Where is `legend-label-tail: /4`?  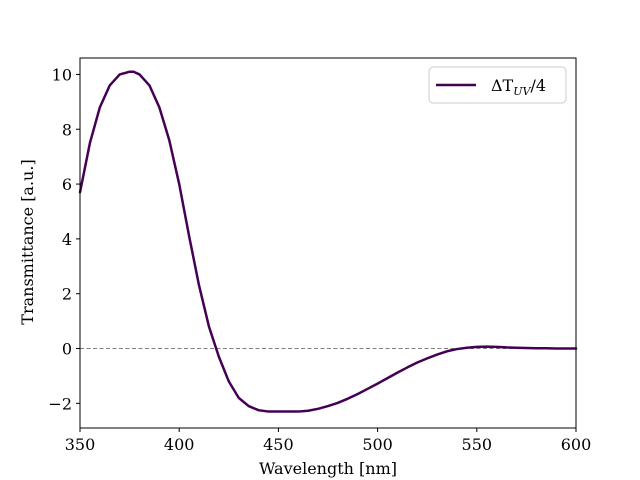
legend-label-tail: /4 is located at coordinates (538, 85).